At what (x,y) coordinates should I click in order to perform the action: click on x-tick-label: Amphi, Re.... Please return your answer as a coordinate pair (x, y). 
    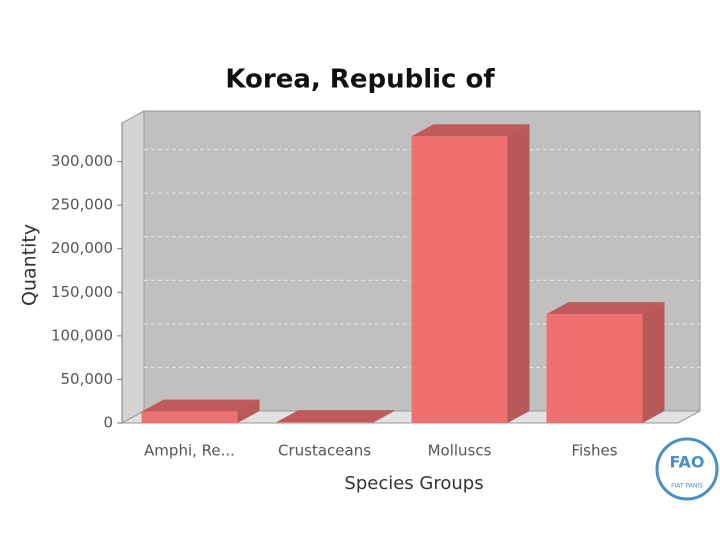
    Looking at the image, I should click on (189, 451).